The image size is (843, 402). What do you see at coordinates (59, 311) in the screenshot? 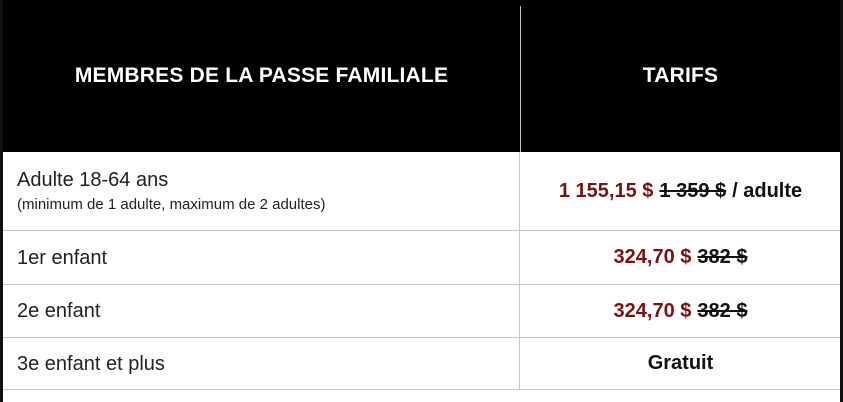
I see `member-label: 2e enfant` at bounding box center [59, 311].